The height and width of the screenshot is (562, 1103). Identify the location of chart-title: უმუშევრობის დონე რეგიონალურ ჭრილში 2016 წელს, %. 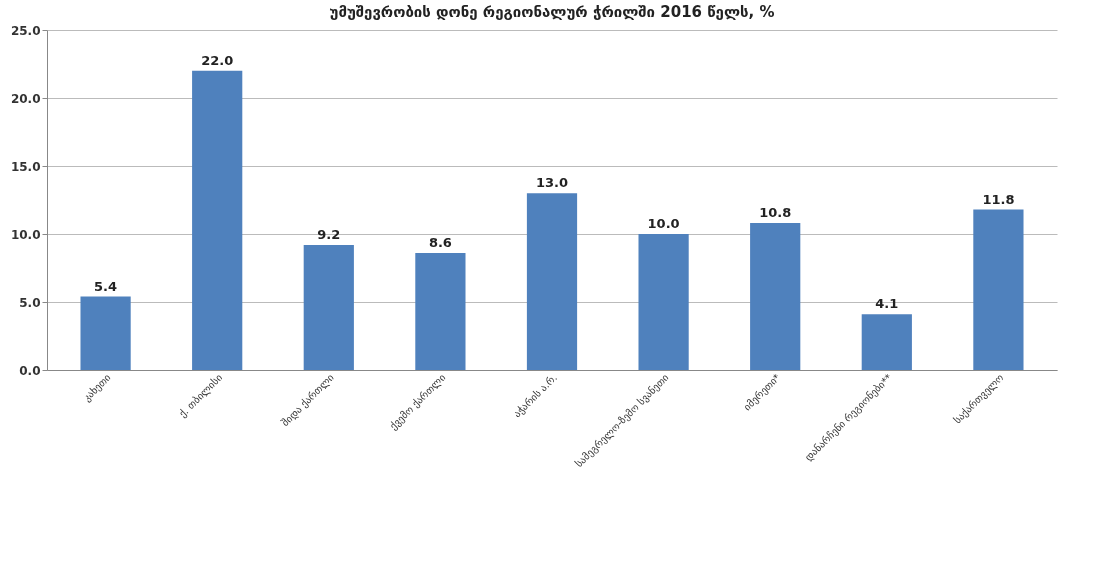
(552, 12).